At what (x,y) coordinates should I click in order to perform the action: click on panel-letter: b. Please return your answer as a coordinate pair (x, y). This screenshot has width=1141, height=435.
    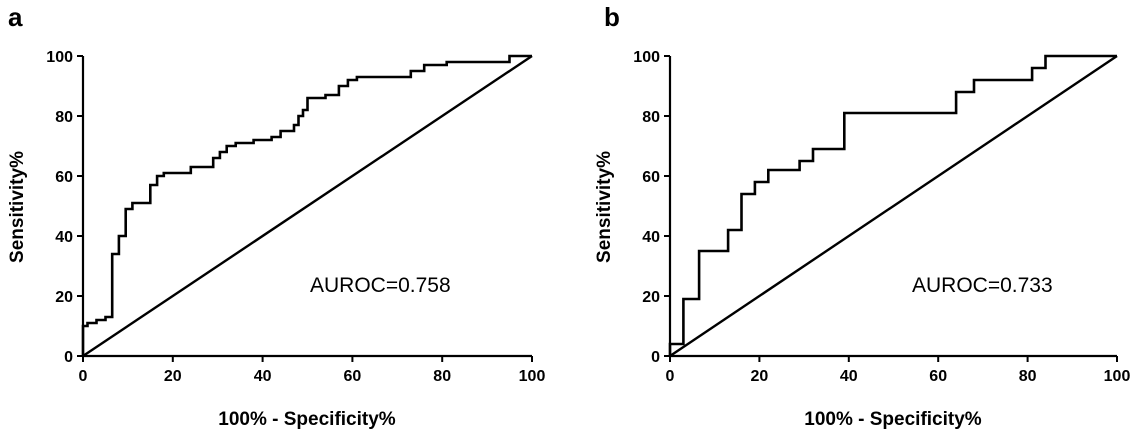
    Looking at the image, I should click on (612, 17).